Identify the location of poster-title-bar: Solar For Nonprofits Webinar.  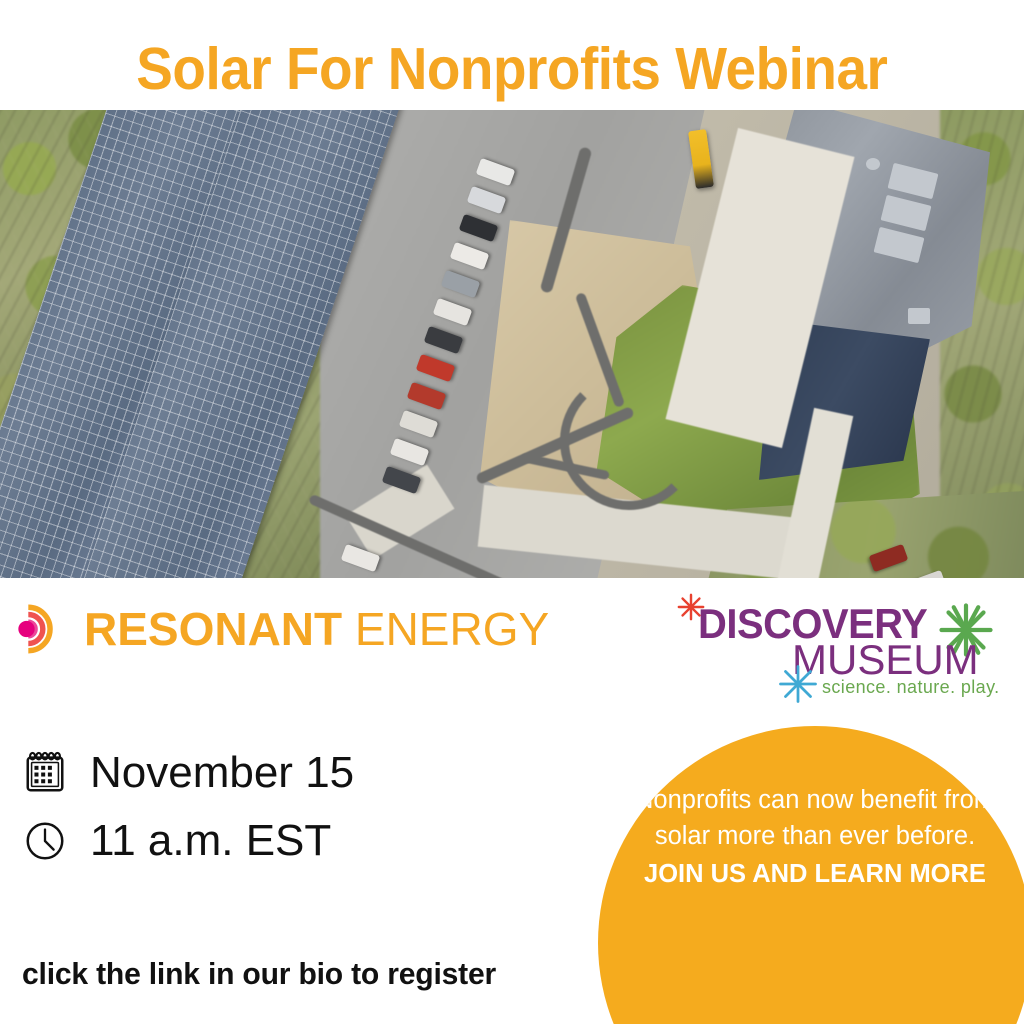
(512, 69).